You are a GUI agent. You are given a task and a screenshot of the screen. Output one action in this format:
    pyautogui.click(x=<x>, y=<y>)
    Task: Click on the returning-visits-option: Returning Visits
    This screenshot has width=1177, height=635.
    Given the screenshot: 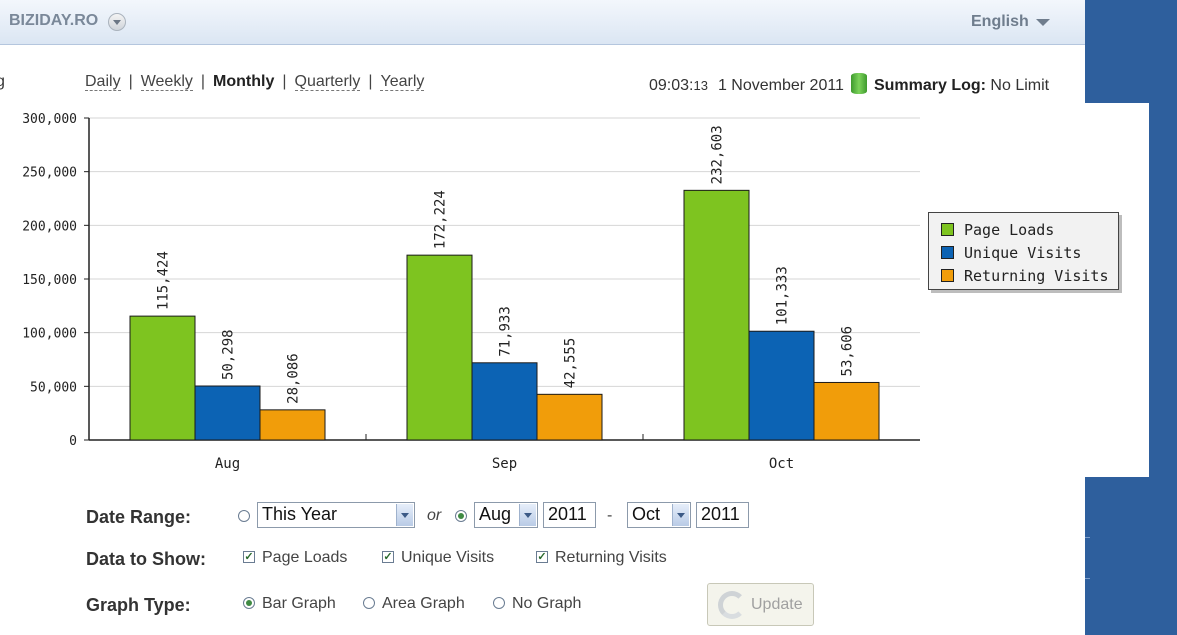 What is the action you would take?
    pyautogui.click(x=611, y=557)
    